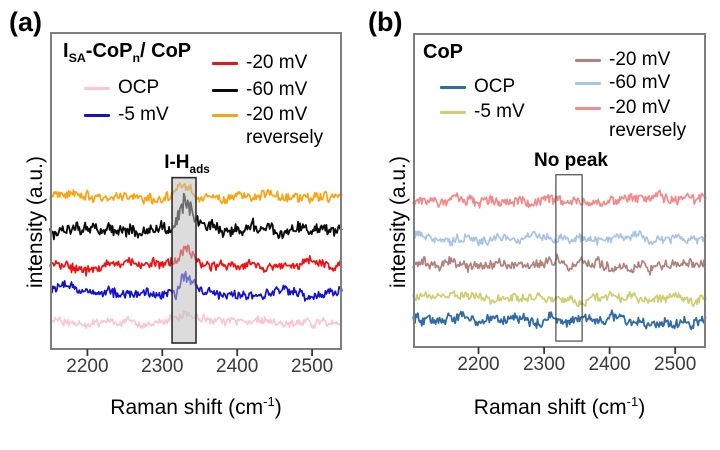 This screenshot has width=720, height=450. What do you see at coordinates (225, 115) in the screenshot?
I see `legend-swatch-minus20mv-reversely-a` at bounding box center [225, 115].